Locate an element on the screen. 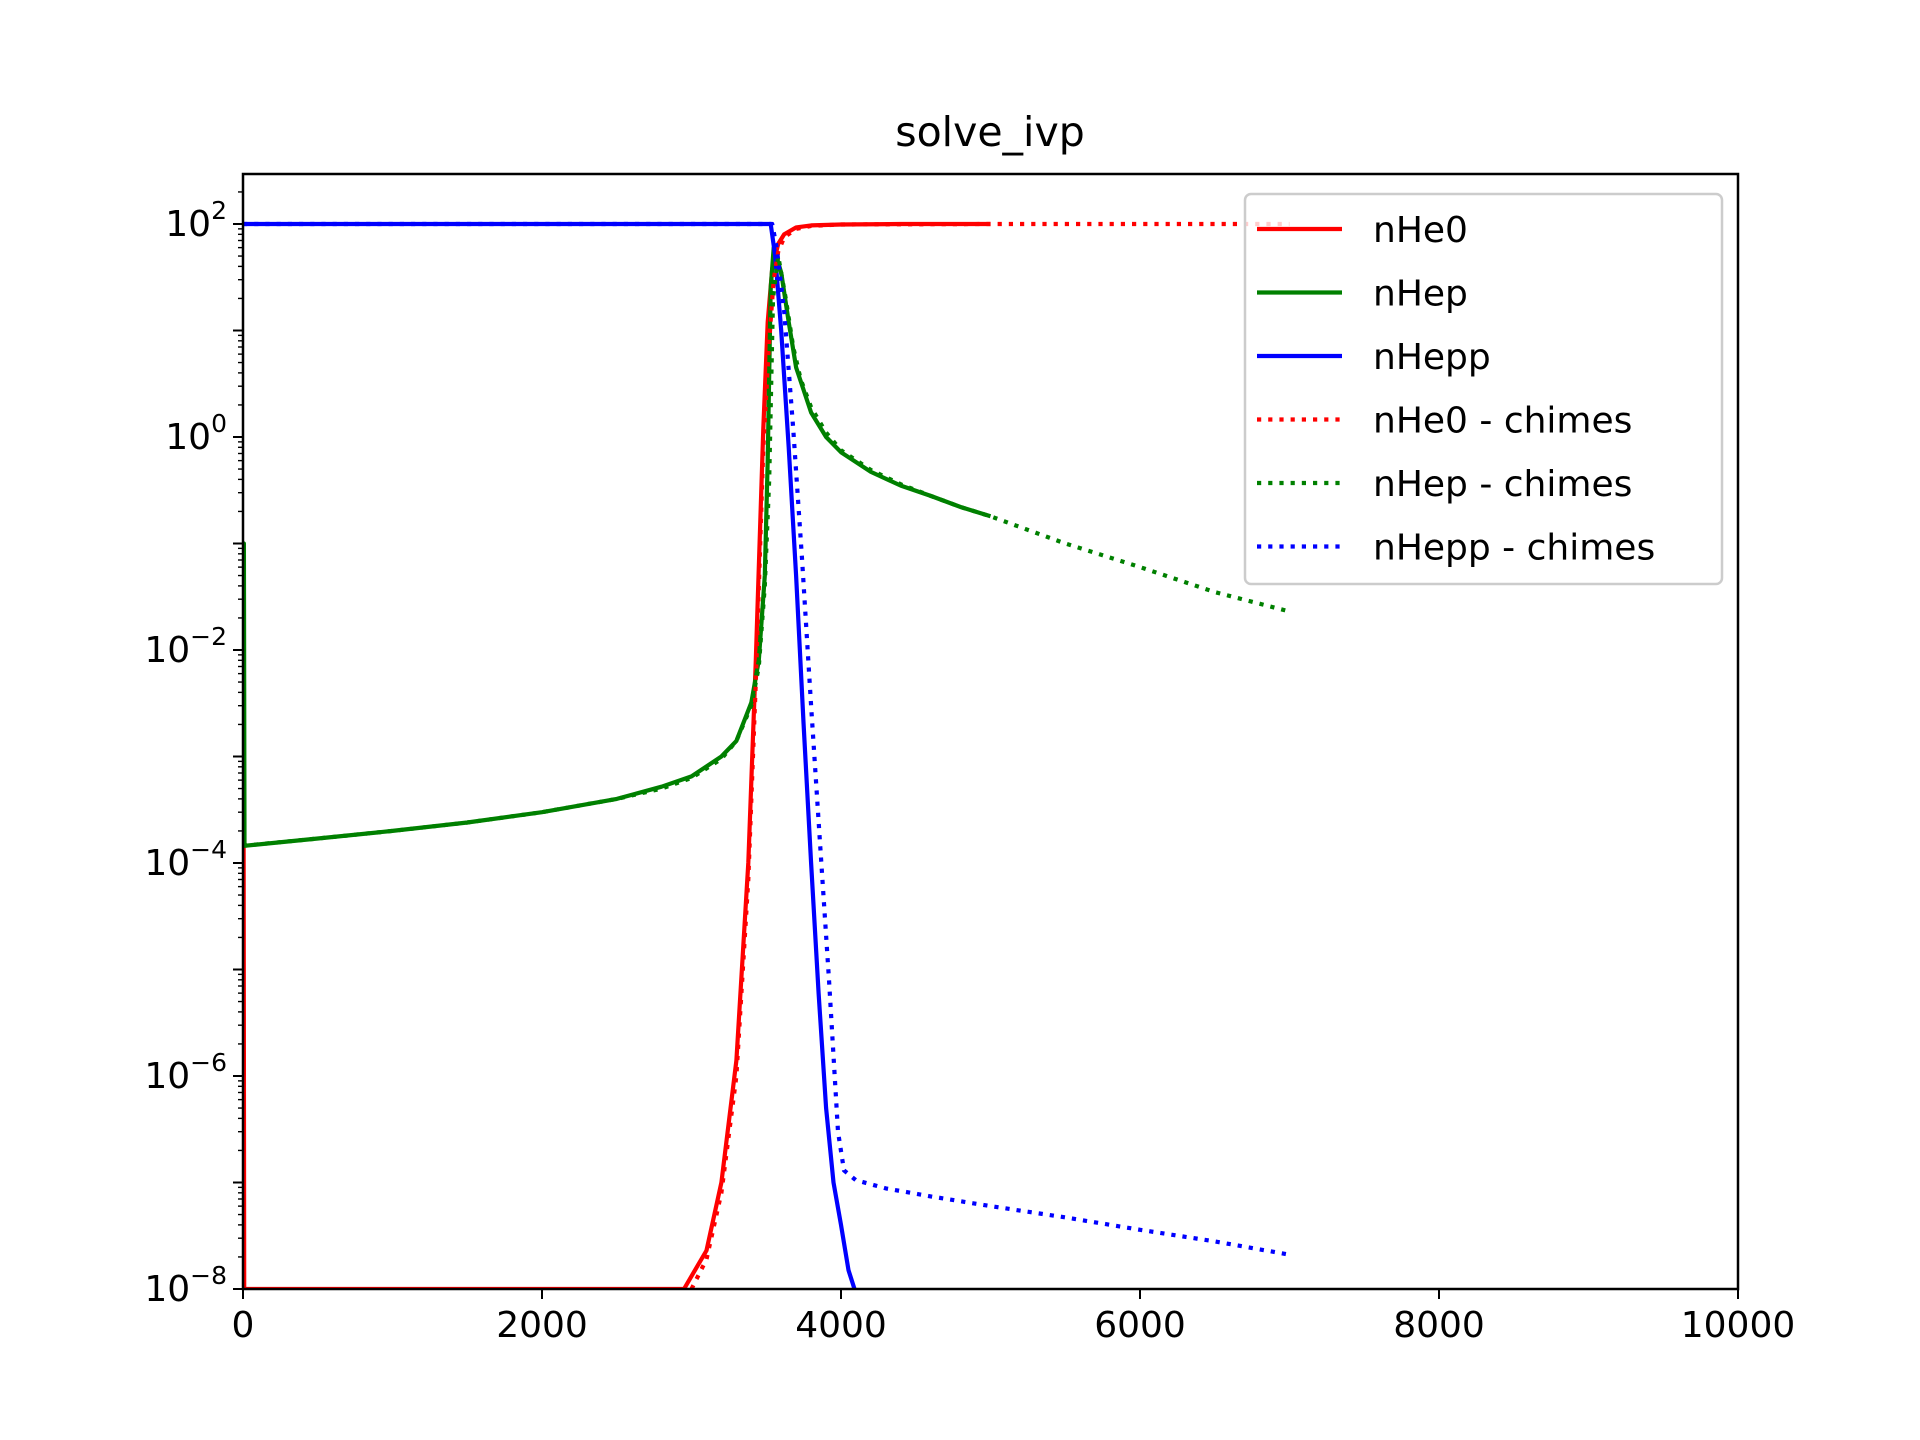  y-tick-label: 10⁰ is located at coordinates (196, 433).